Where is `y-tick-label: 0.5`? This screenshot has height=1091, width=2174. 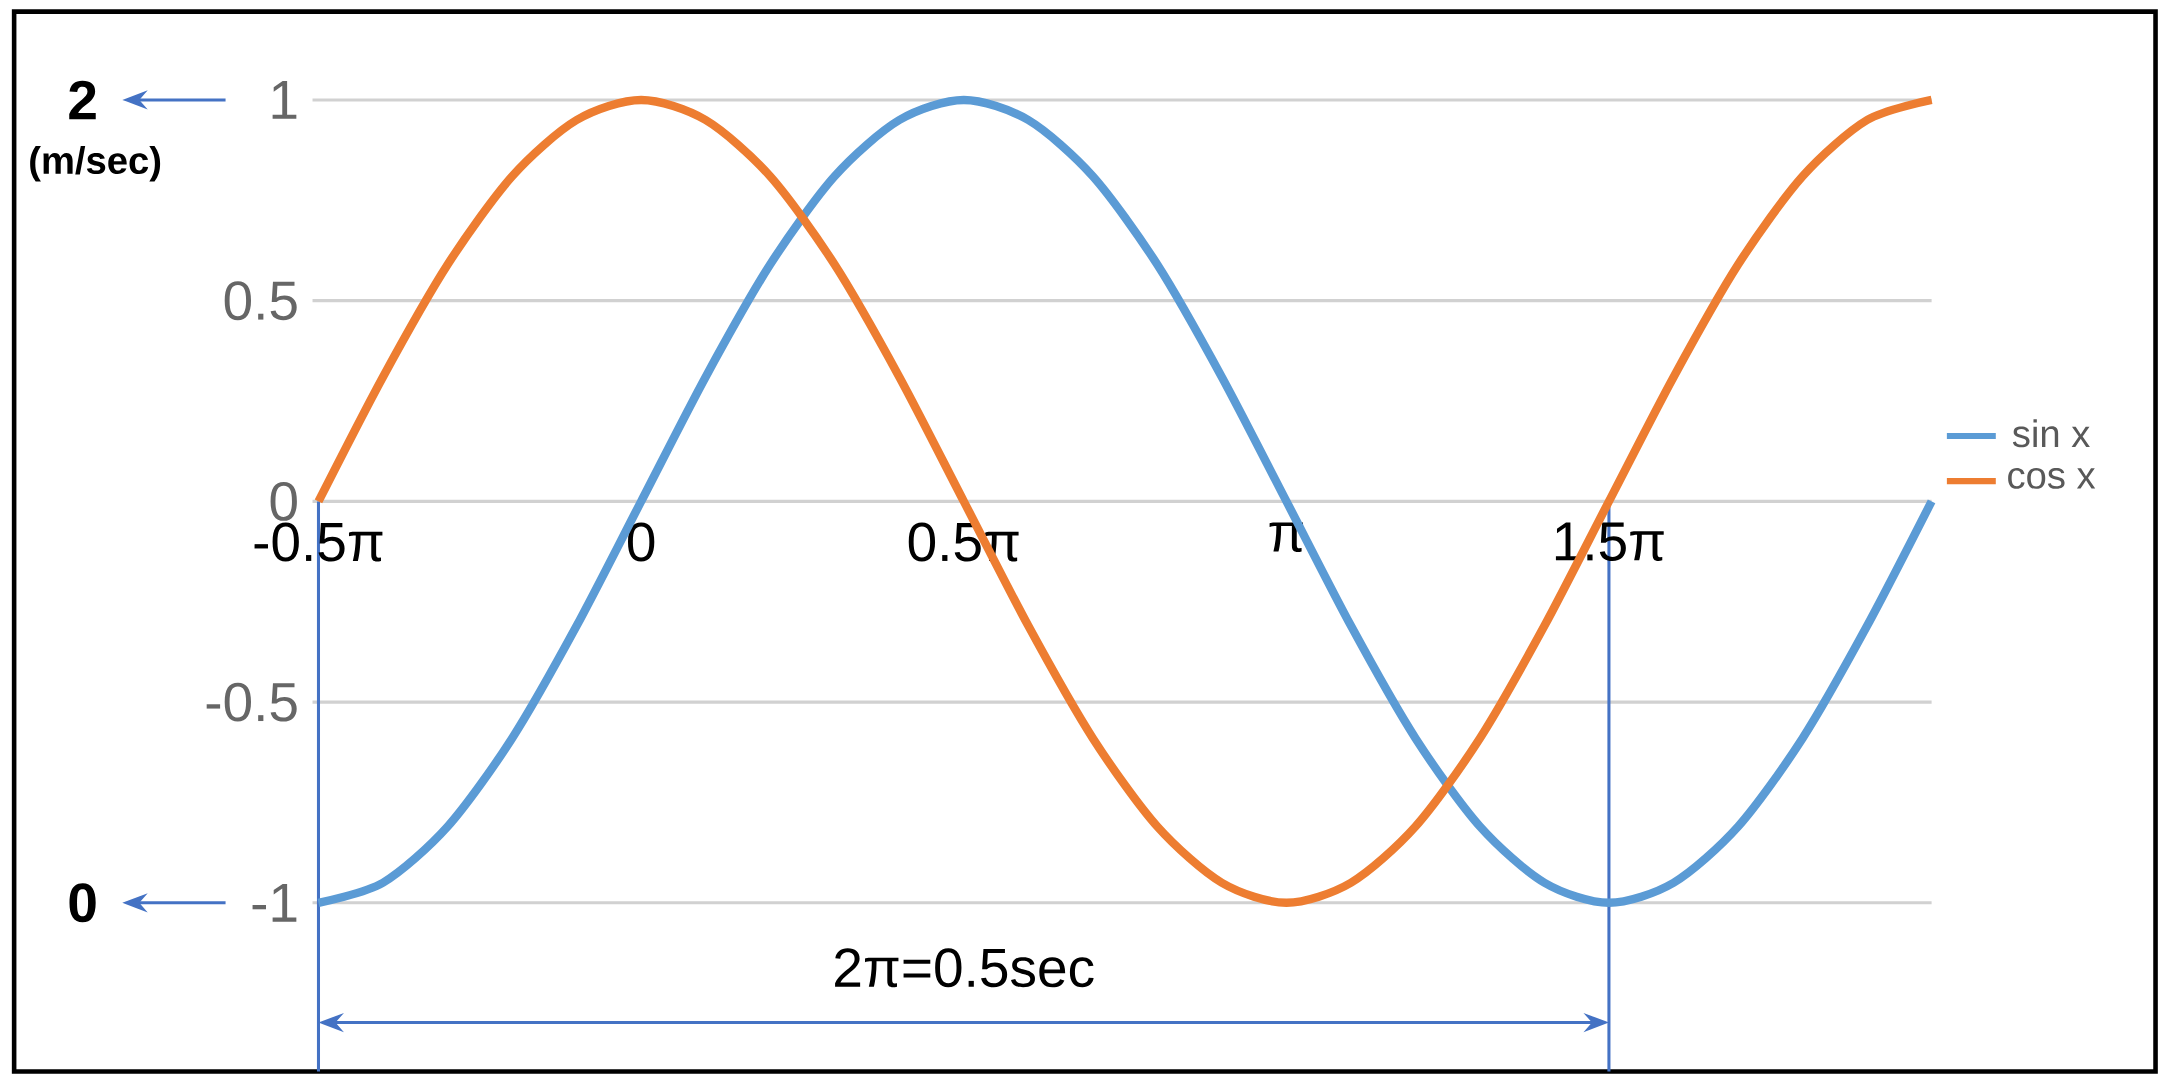
y-tick-label: 0.5 is located at coordinates (260, 301).